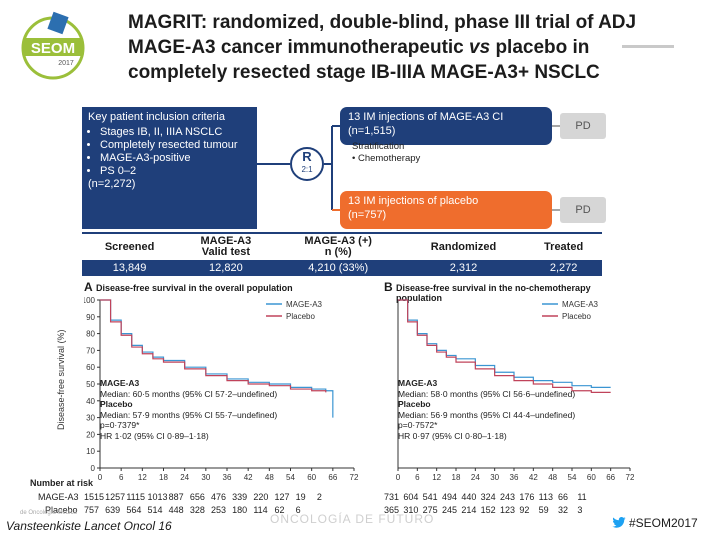 The image size is (720, 540). I want to click on logo-year: 2017, so click(66, 63).